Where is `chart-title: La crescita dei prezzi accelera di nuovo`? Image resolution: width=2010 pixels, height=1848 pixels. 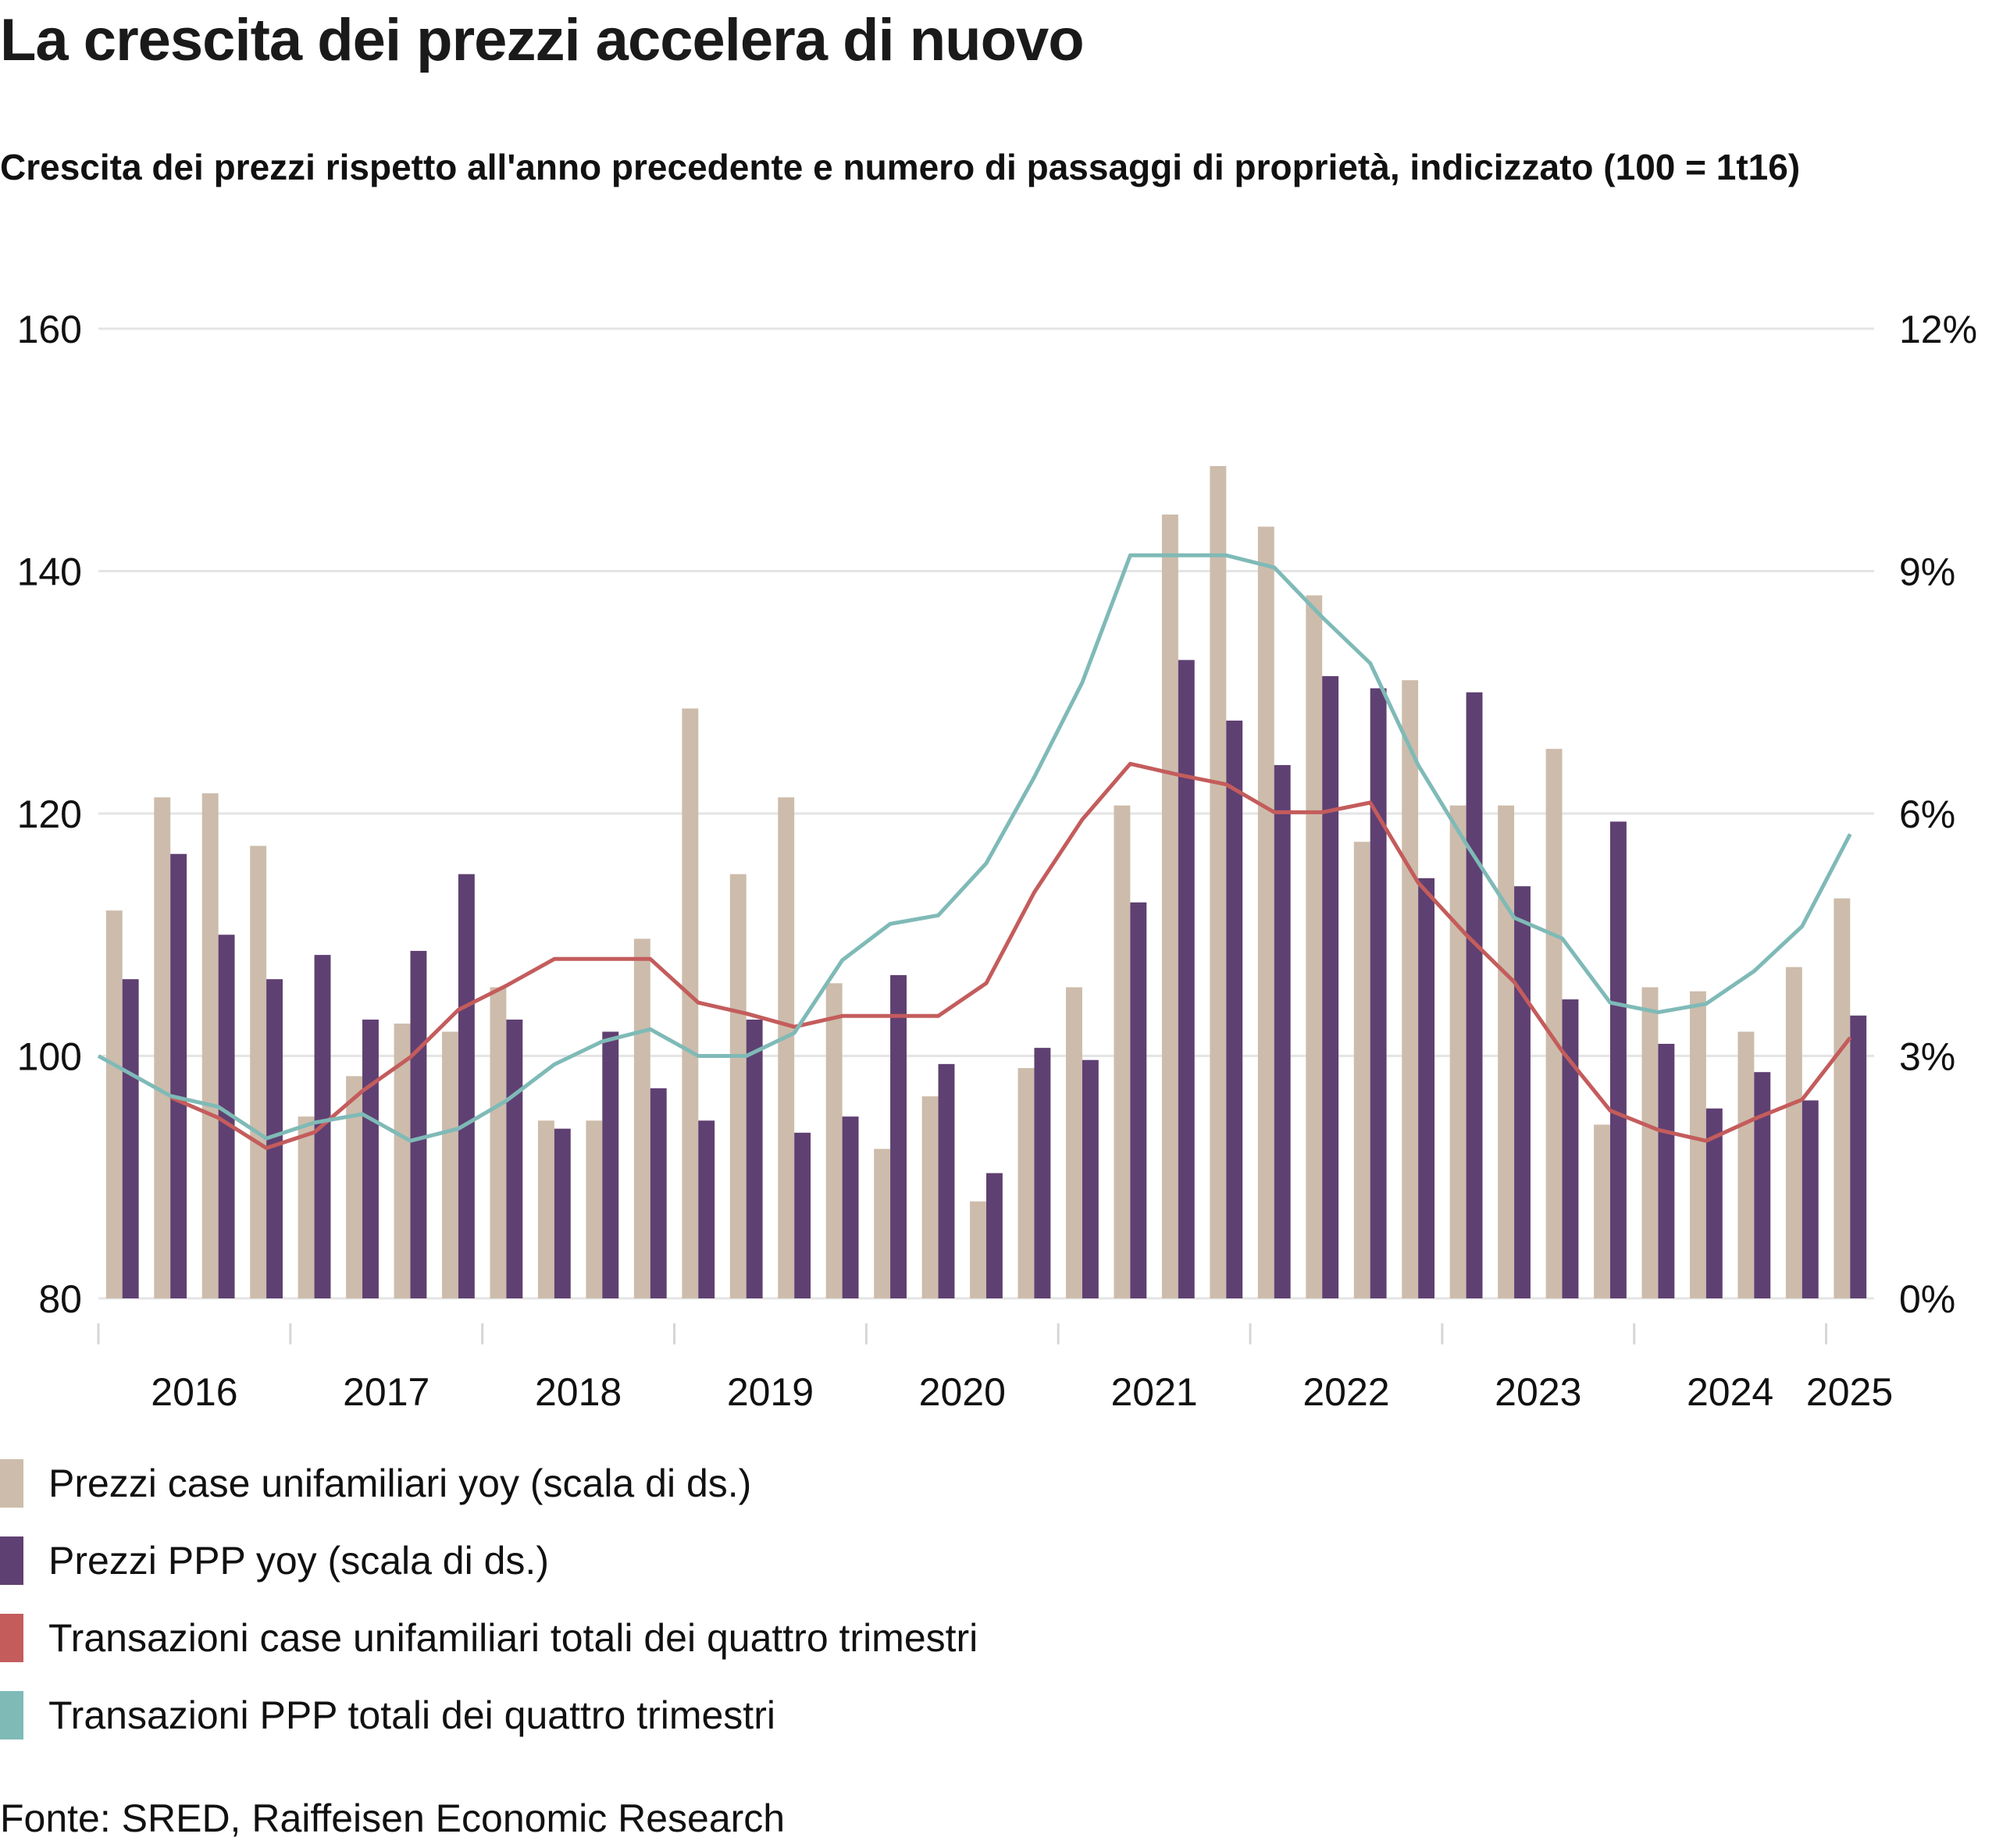
chart-title: La crescita dei prezzi accelera di nuovo is located at coordinates (542, 40).